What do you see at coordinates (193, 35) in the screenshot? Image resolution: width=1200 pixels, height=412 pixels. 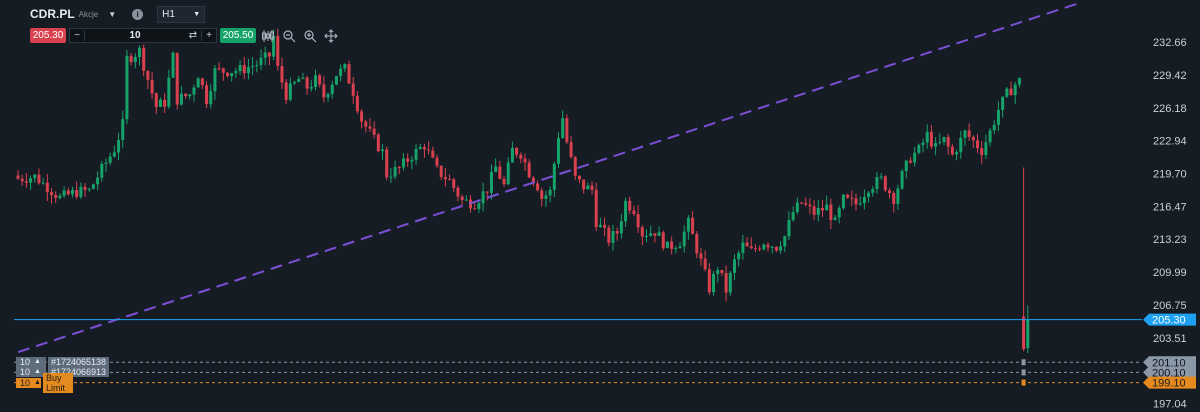 I see `swap-icon: ⇄` at bounding box center [193, 35].